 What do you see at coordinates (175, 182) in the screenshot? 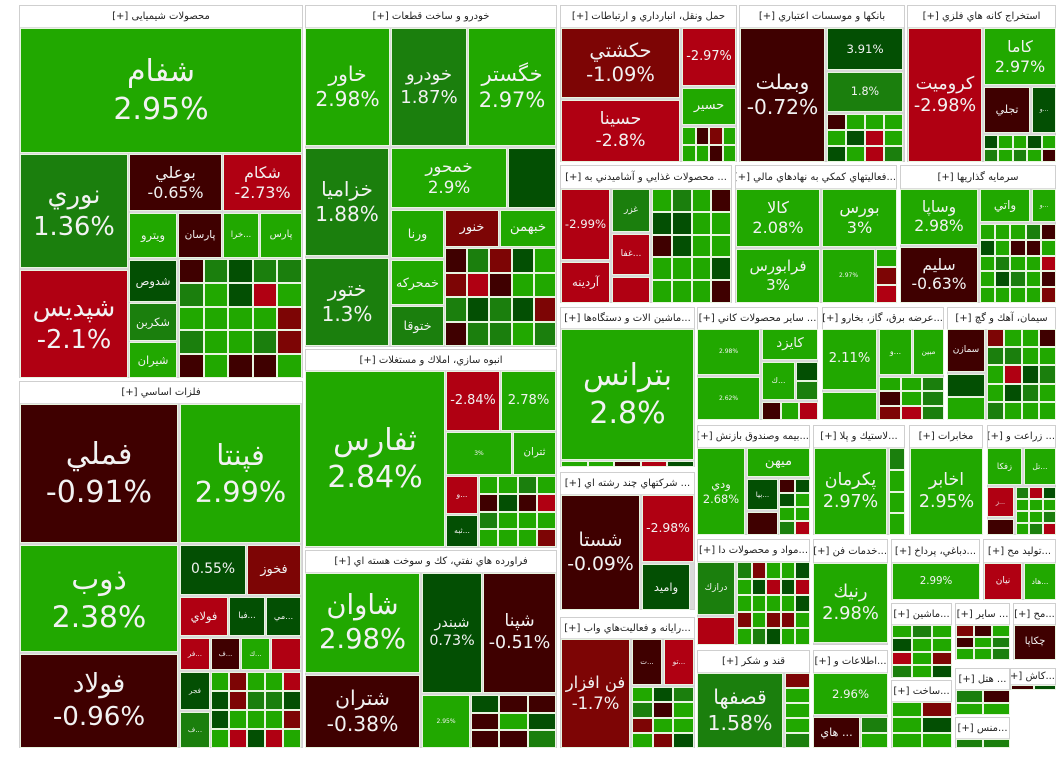
I see `stock-tile: بوعلي -0.65%` at bounding box center [175, 182].